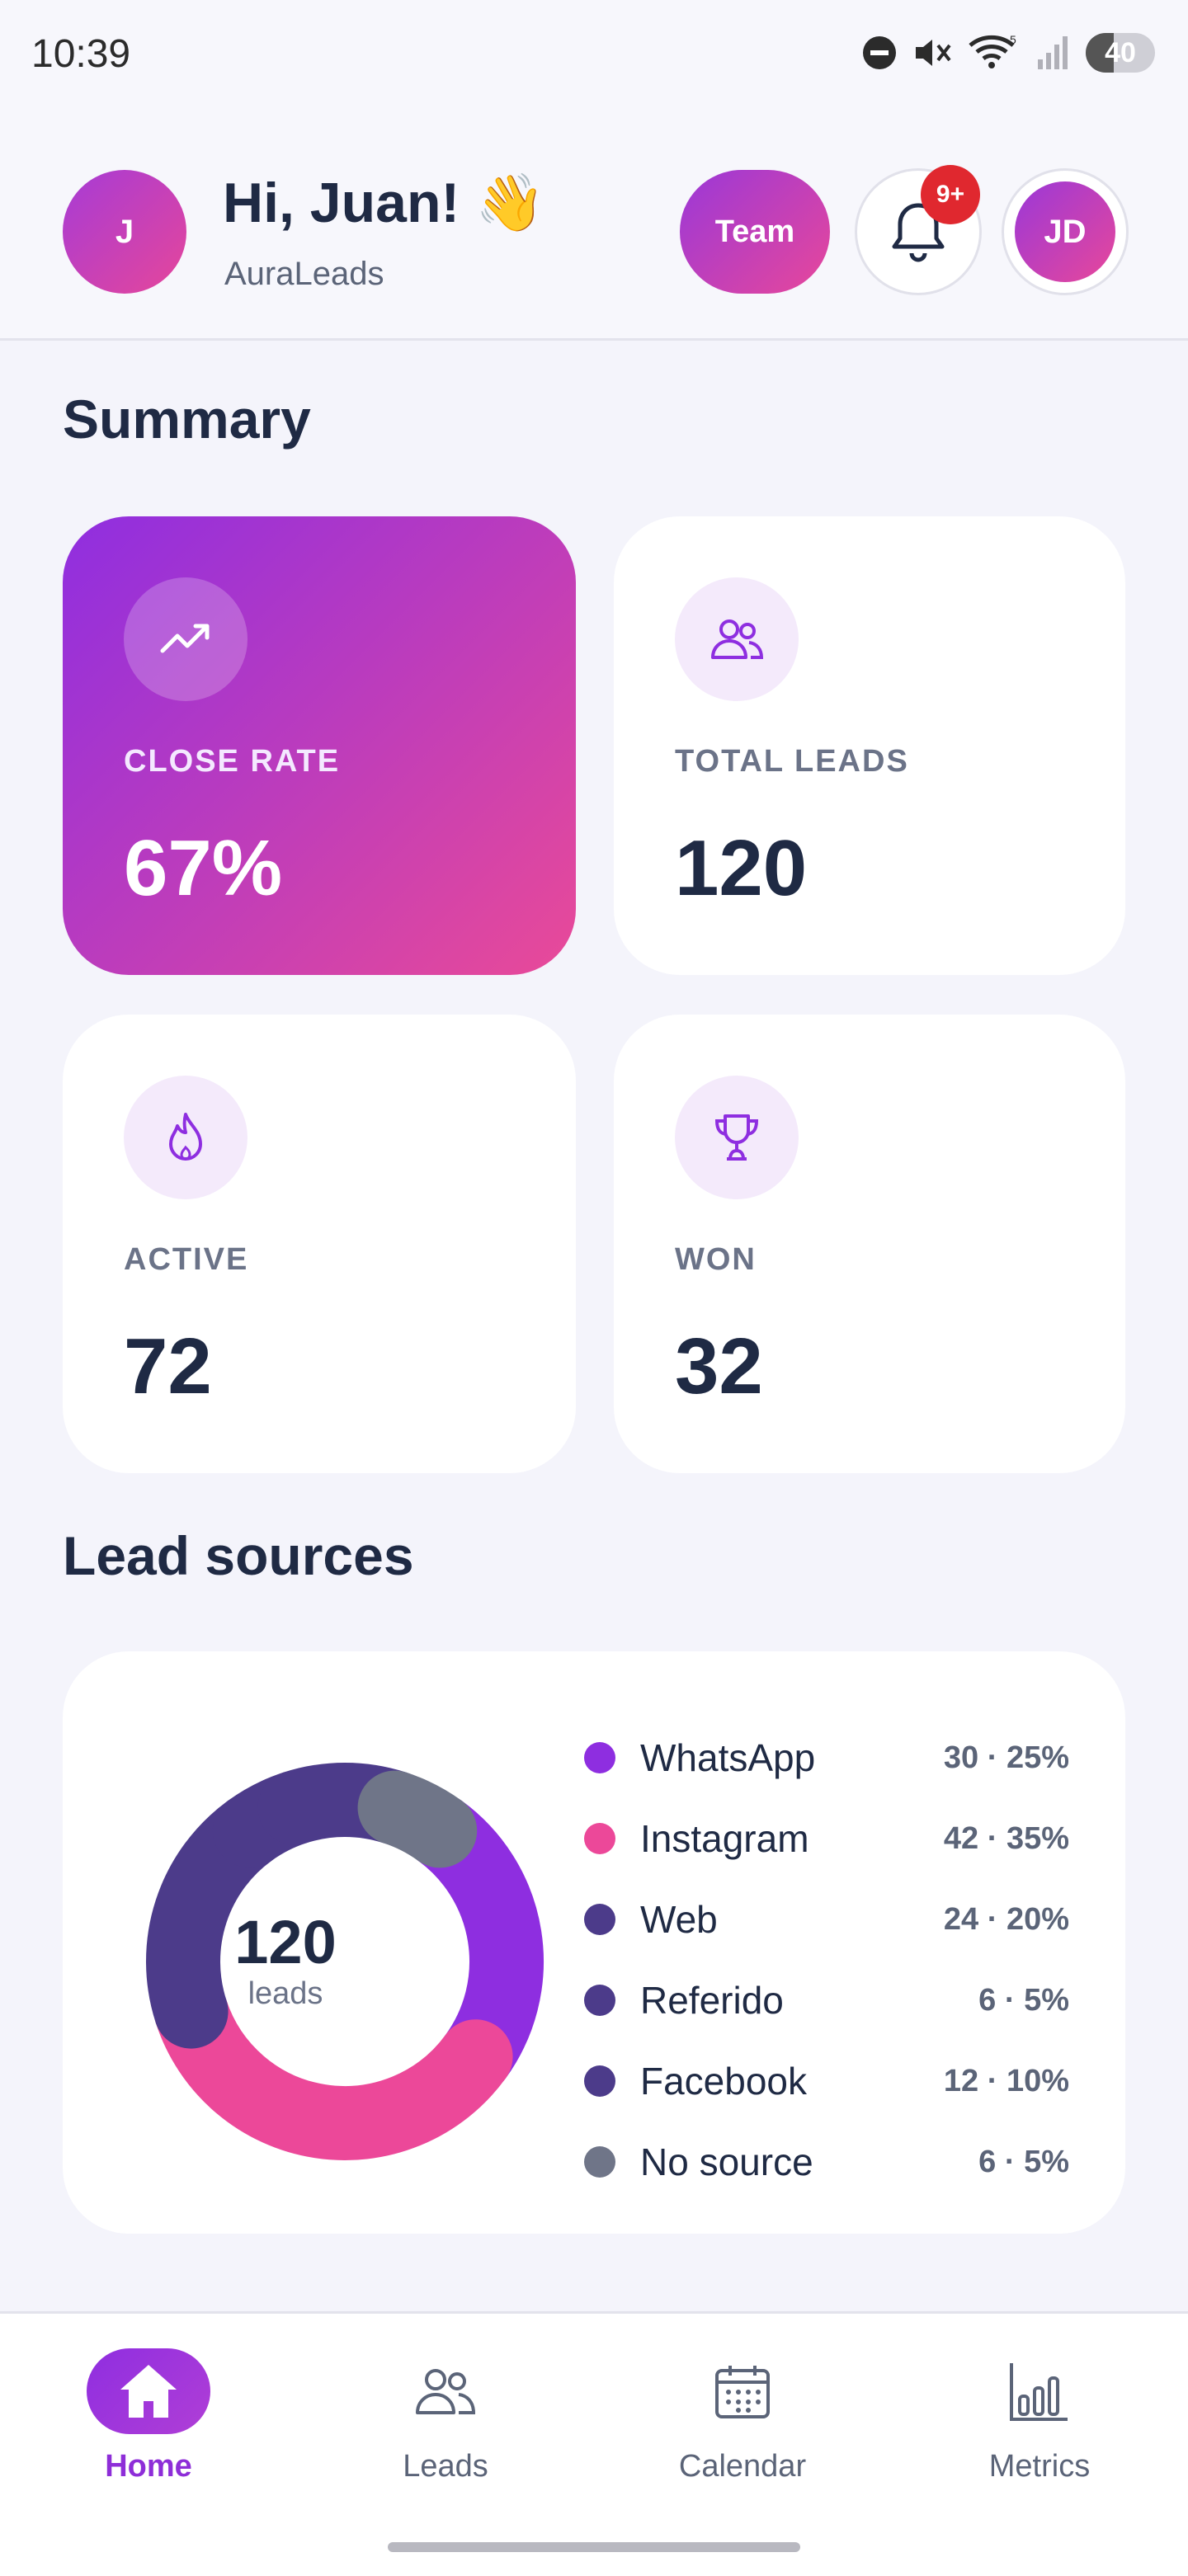 Image resolution: width=1188 pixels, height=2576 pixels. I want to click on trophy-icon, so click(737, 1137).